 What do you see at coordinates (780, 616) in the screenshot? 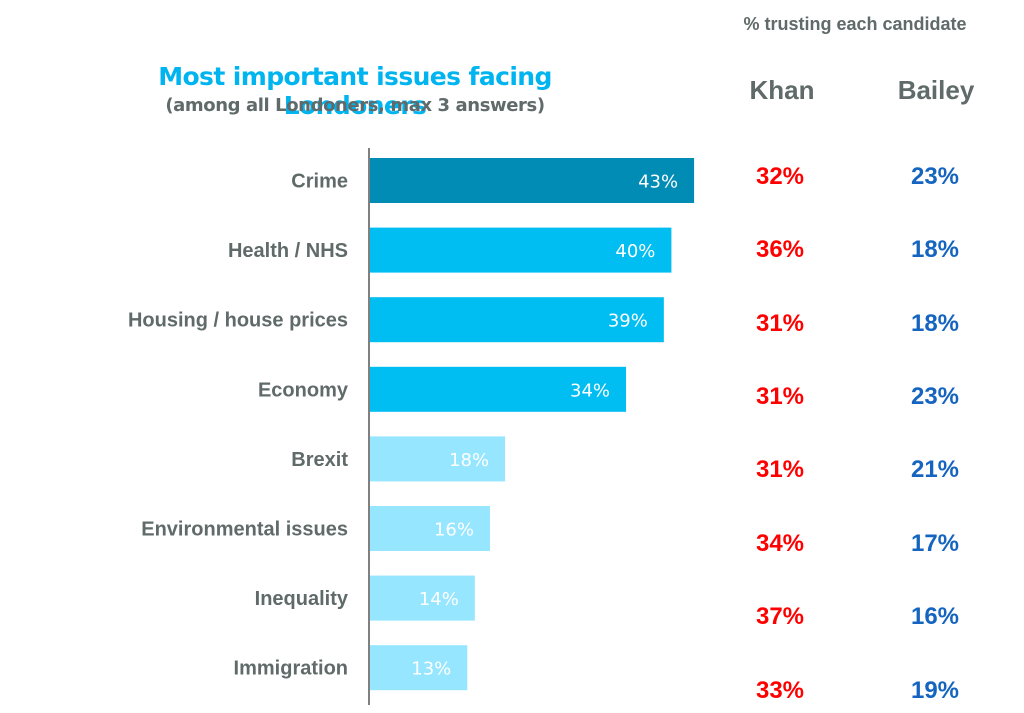
I see `khan-trust-value-6: 37%` at bounding box center [780, 616].